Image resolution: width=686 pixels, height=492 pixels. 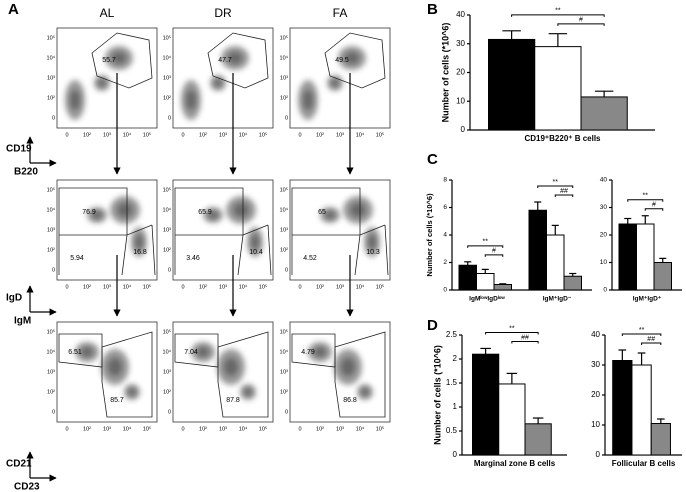 What do you see at coordinates (310, 258) in the screenshot?
I see `gate-percentage: 4.52` at bounding box center [310, 258].